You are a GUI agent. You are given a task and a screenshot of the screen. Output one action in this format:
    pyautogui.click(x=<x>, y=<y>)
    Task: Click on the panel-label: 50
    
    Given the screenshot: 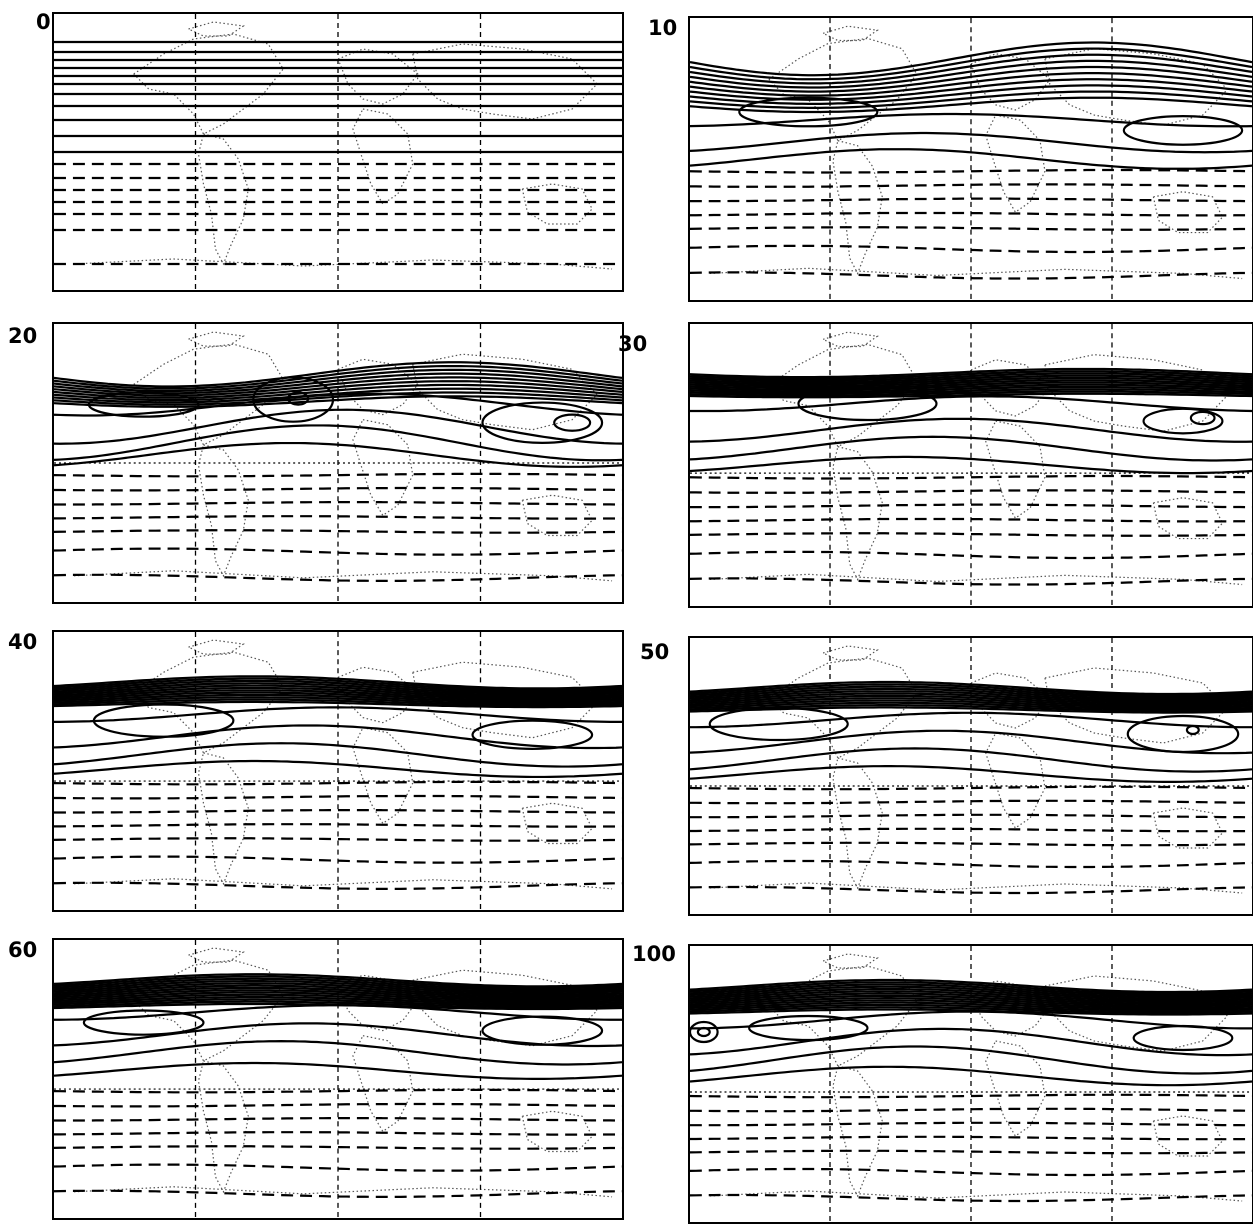 What is the action you would take?
    pyautogui.click(x=655, y=652)
    